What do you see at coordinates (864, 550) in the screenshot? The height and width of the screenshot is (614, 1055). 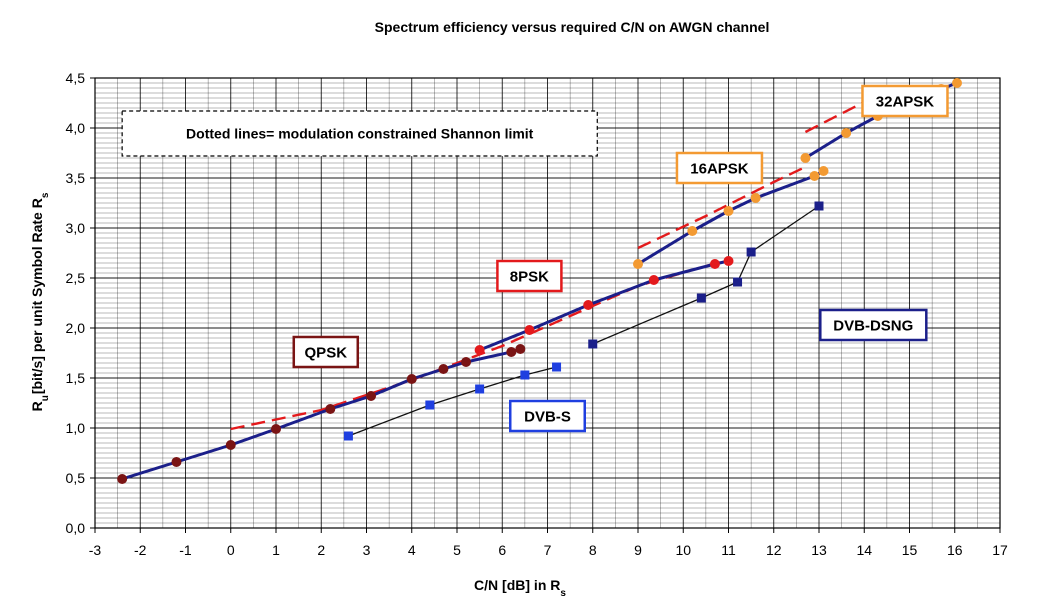 I see `x-tick-label: 14` at bounding box center [864, 550].